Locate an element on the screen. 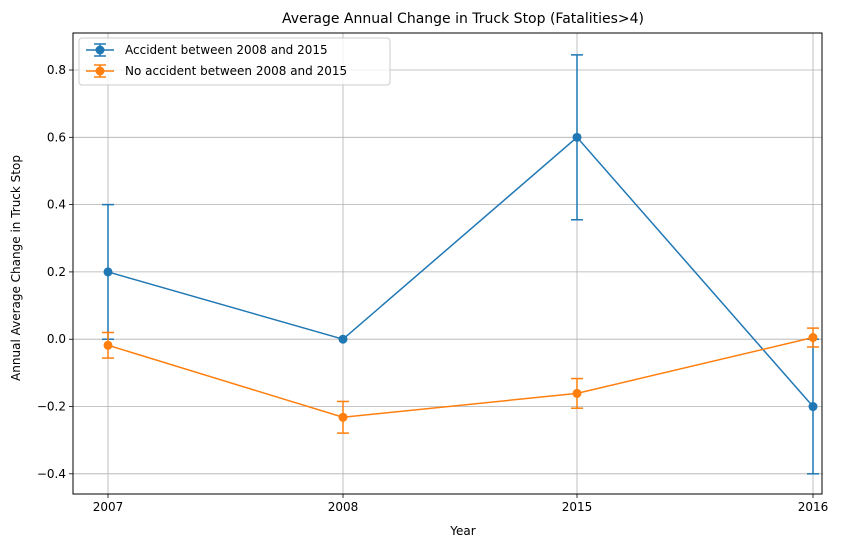 This screenshot has width=857, height=547. y-tick-label: −0.2 is located at coordinates (51, 407).